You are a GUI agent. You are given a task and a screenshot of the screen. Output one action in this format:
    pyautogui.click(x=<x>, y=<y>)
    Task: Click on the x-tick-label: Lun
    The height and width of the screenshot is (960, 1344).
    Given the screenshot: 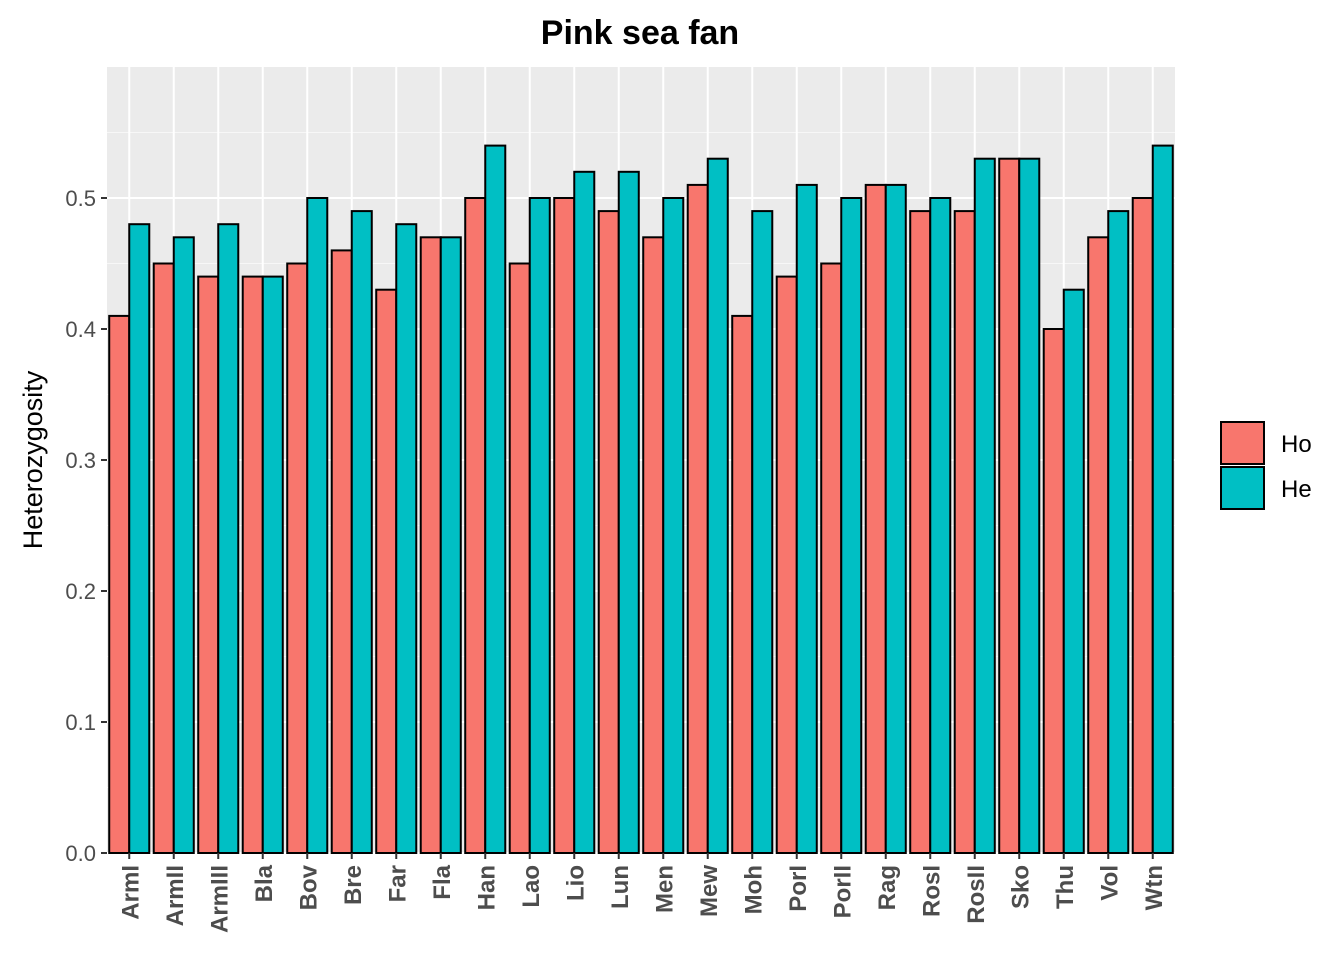 What is the action you would take?
    pyautogui.click(x=620, y=887)
    